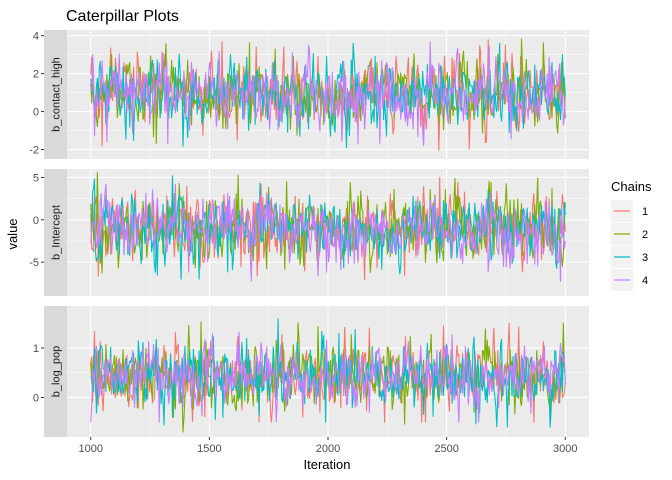 Image resolution: width=672 pixels, height=480 pixels. Describe the element at coordinates (36, 178) in the screenshot. I see `y-tick-label: 5` at that location.